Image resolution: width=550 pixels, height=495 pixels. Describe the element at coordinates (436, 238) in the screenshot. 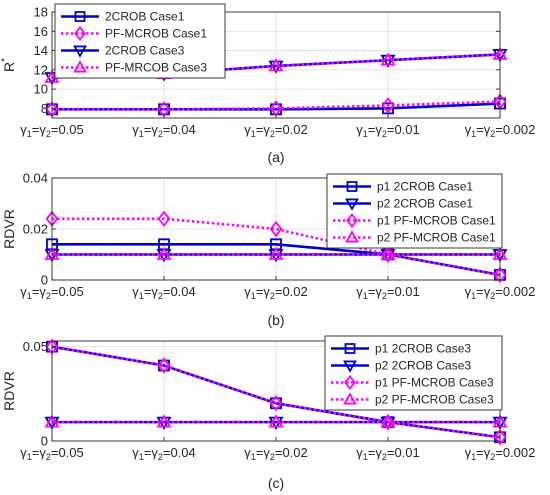

I see `legend-label: p2 PF-MCROB Case1` at that location.